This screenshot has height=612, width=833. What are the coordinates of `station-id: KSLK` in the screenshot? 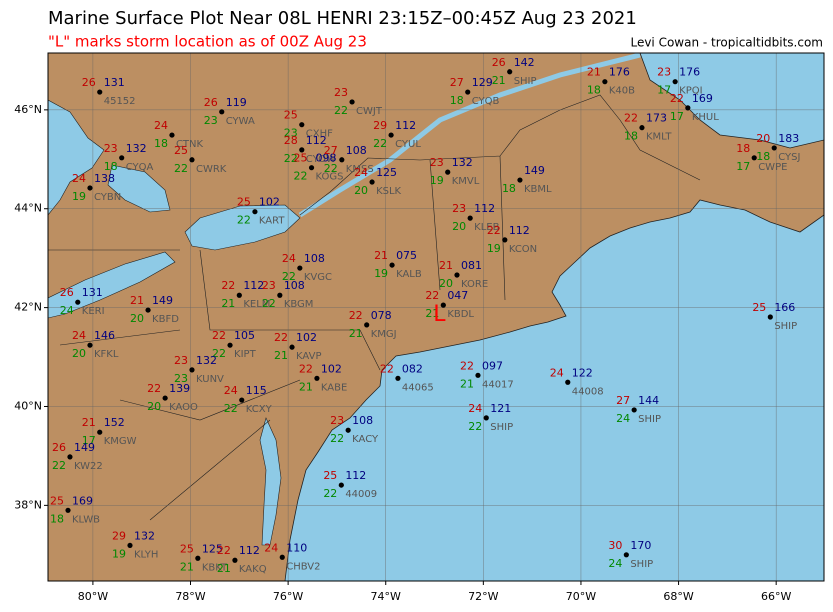 It's located at (388, 191).